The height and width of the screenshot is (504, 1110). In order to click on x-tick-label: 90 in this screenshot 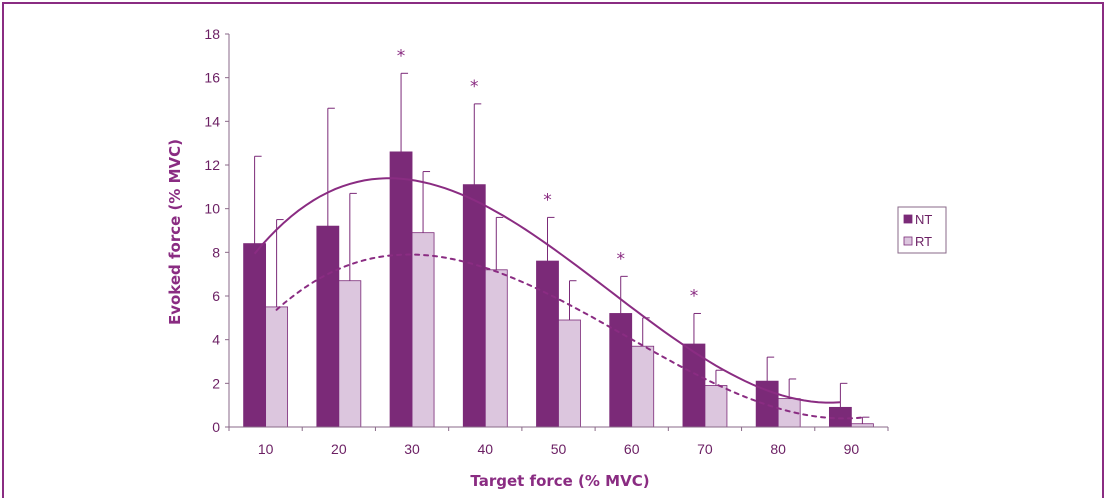, I will do `click(852, 449)`.